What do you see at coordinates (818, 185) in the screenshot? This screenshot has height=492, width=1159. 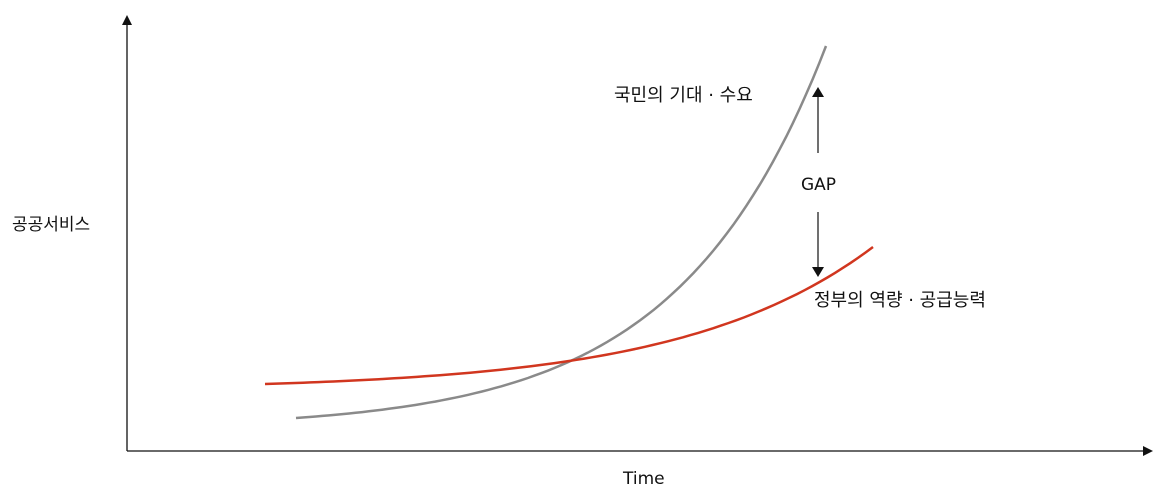 I see `gap-label: GAP` at bounding box center [818, 185].